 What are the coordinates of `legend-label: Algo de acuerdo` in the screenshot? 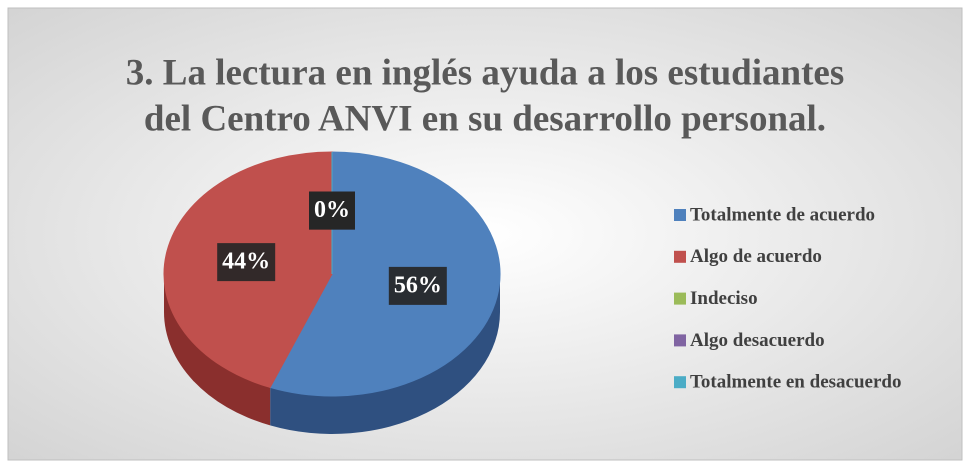 It's located at (756, 256).